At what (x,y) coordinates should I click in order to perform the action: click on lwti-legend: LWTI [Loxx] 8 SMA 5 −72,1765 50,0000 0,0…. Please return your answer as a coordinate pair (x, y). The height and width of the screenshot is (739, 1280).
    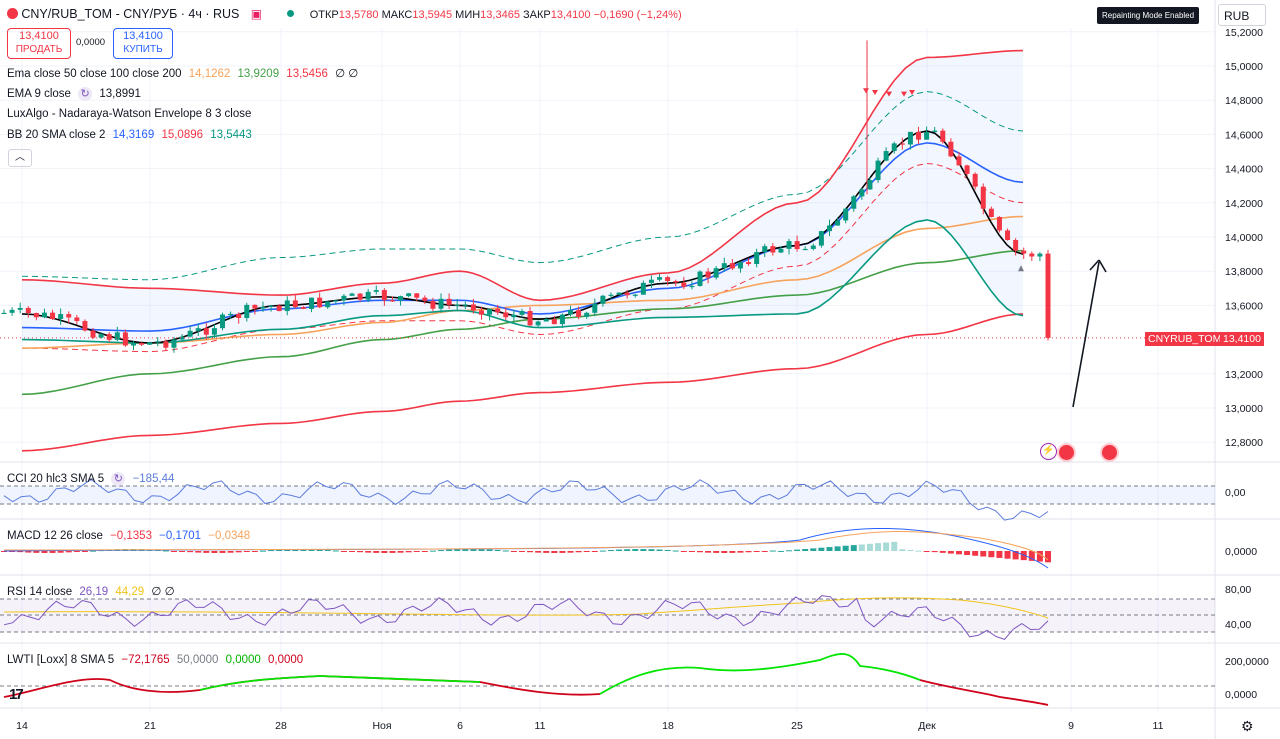
    Looking at the image, I should click on (157, 660).